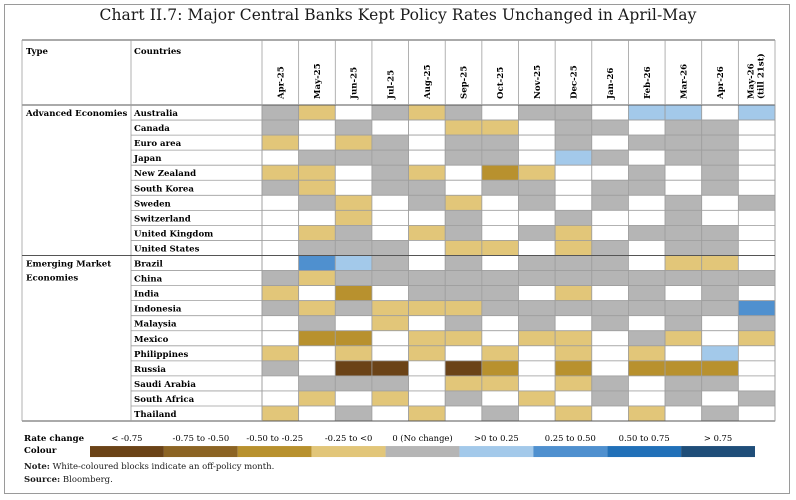 This screenshot has height=500, width=796. Describe the element at coordinates (149, 265) in the screenshot. I see `country-label: Brazil` at that location.